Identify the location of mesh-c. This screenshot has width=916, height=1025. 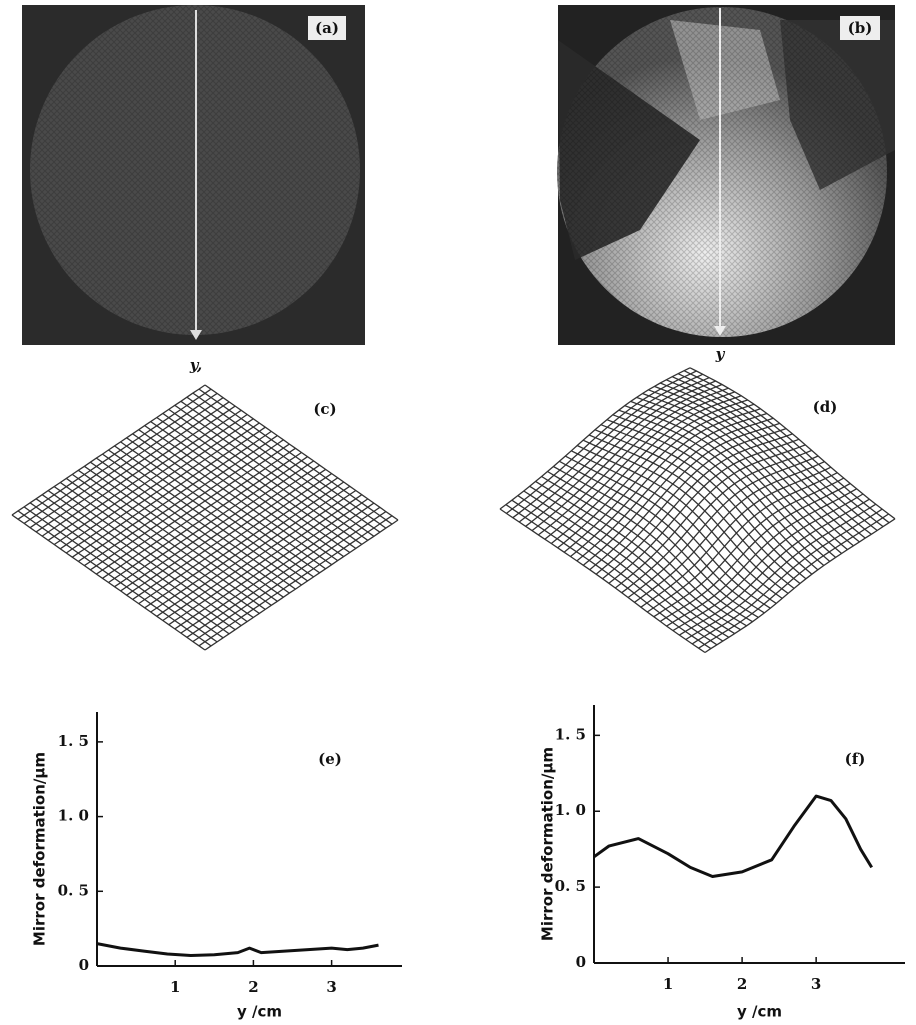
(205, 517).